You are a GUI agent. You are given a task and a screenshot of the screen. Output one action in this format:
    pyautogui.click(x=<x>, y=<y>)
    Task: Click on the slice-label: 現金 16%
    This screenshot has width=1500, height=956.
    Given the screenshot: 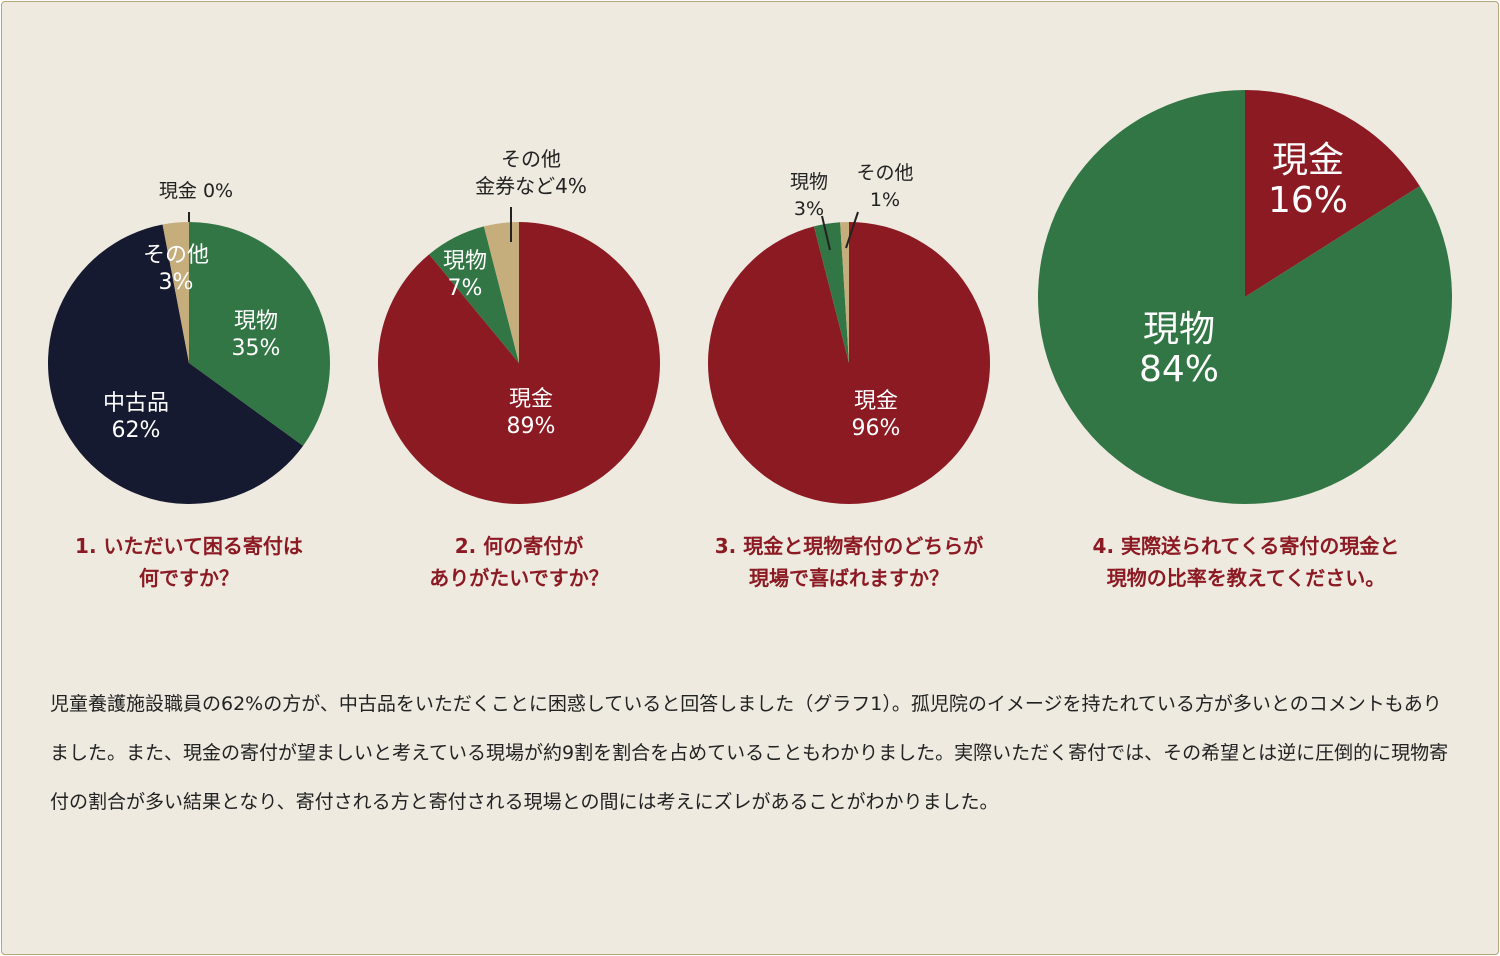 What is the action you would take?
    pyautogui.click(x=1308, y=180)
    